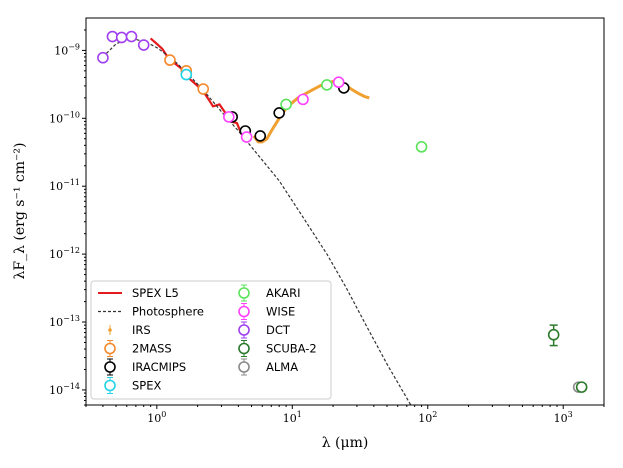 This screenshot has width=623, height=468. I want to click on legend-label-spex-l5: SPEX L5, so click(155, 293).